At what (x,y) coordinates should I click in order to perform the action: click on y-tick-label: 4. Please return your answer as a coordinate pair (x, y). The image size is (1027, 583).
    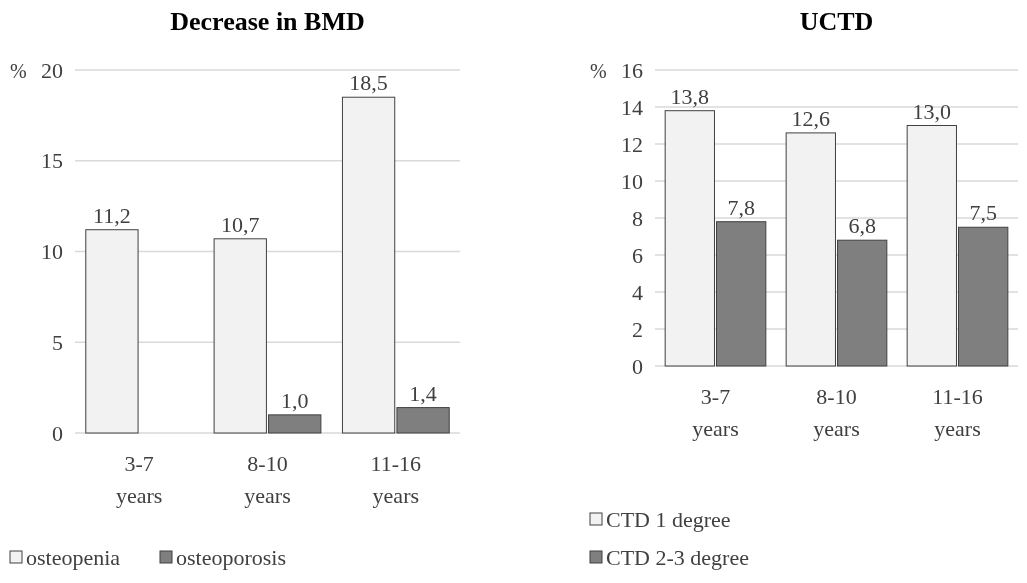
    Looking at the image, I should click on (637, 292).